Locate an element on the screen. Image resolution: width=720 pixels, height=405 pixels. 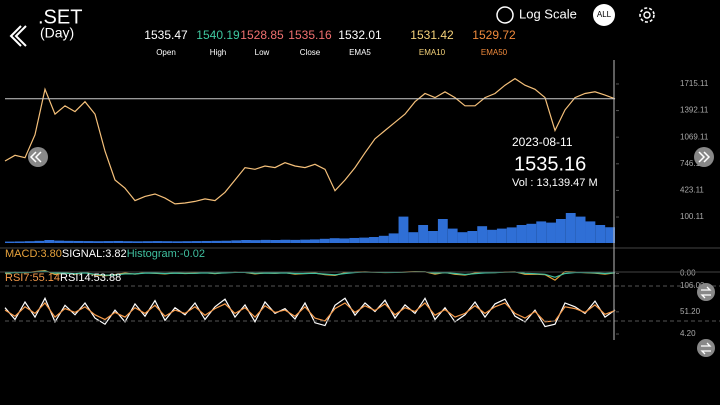
crosshair-volume: Vol : 13,139.47 M is located at coordinates (555, 183).